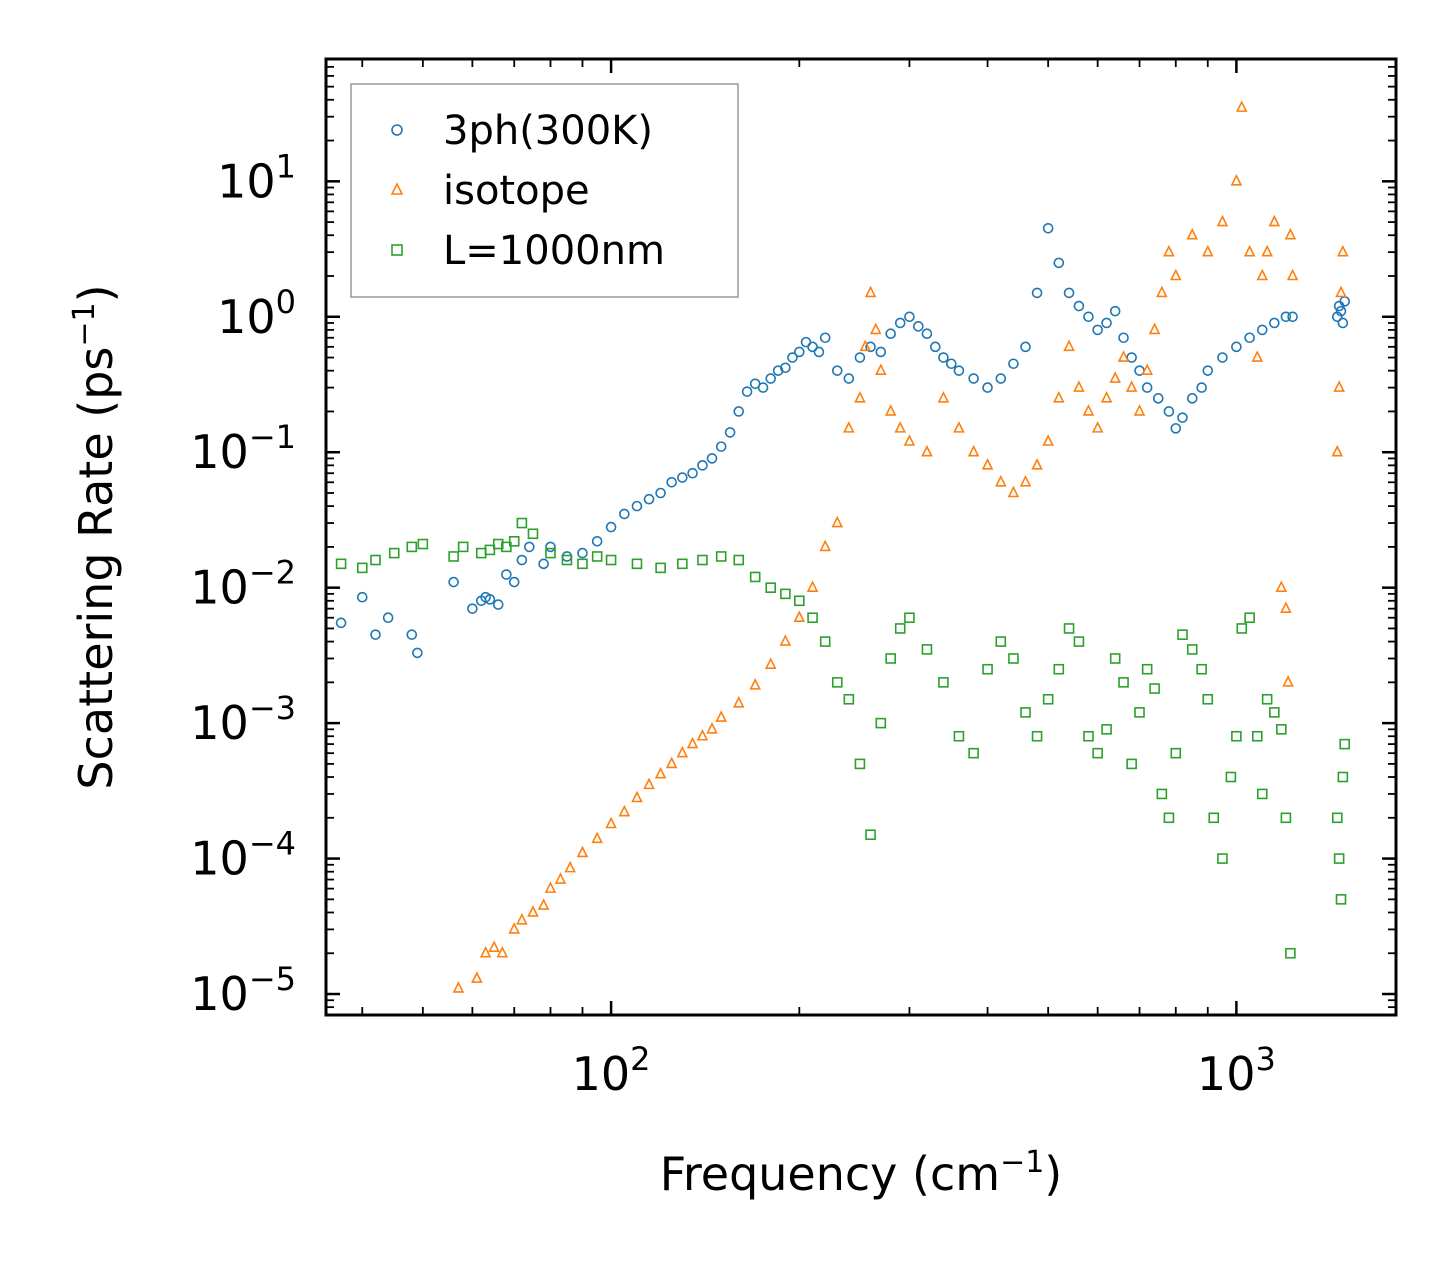  Describe the element at coordinates (95, 536) in the screenshot. I see `y-axis-title: Scattering Rate (ps−1)` at that location.